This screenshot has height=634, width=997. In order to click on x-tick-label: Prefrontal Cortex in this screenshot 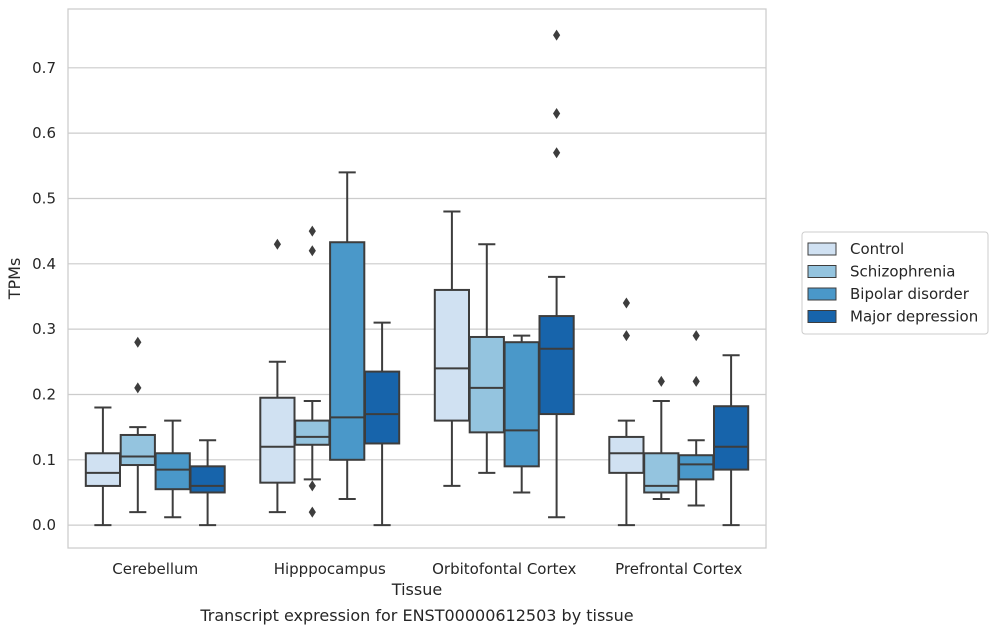, I will do `click(678, 569)`.